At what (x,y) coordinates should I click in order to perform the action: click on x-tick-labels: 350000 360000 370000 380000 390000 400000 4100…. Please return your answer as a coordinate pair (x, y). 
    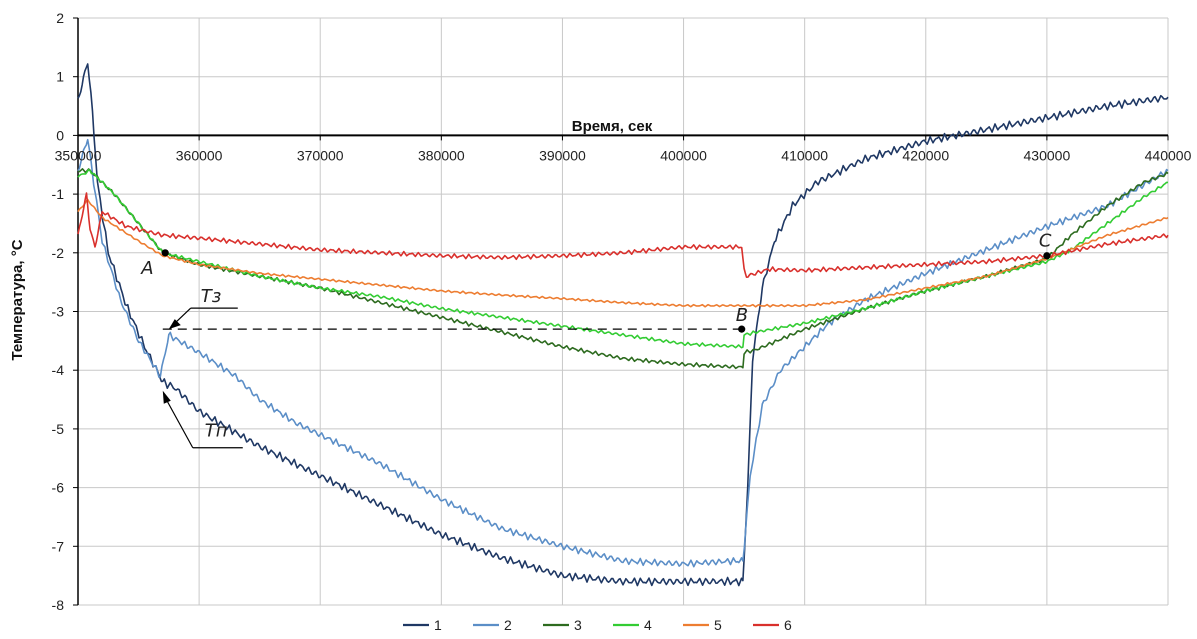
    Looking at the image, I should click on (623, 155).